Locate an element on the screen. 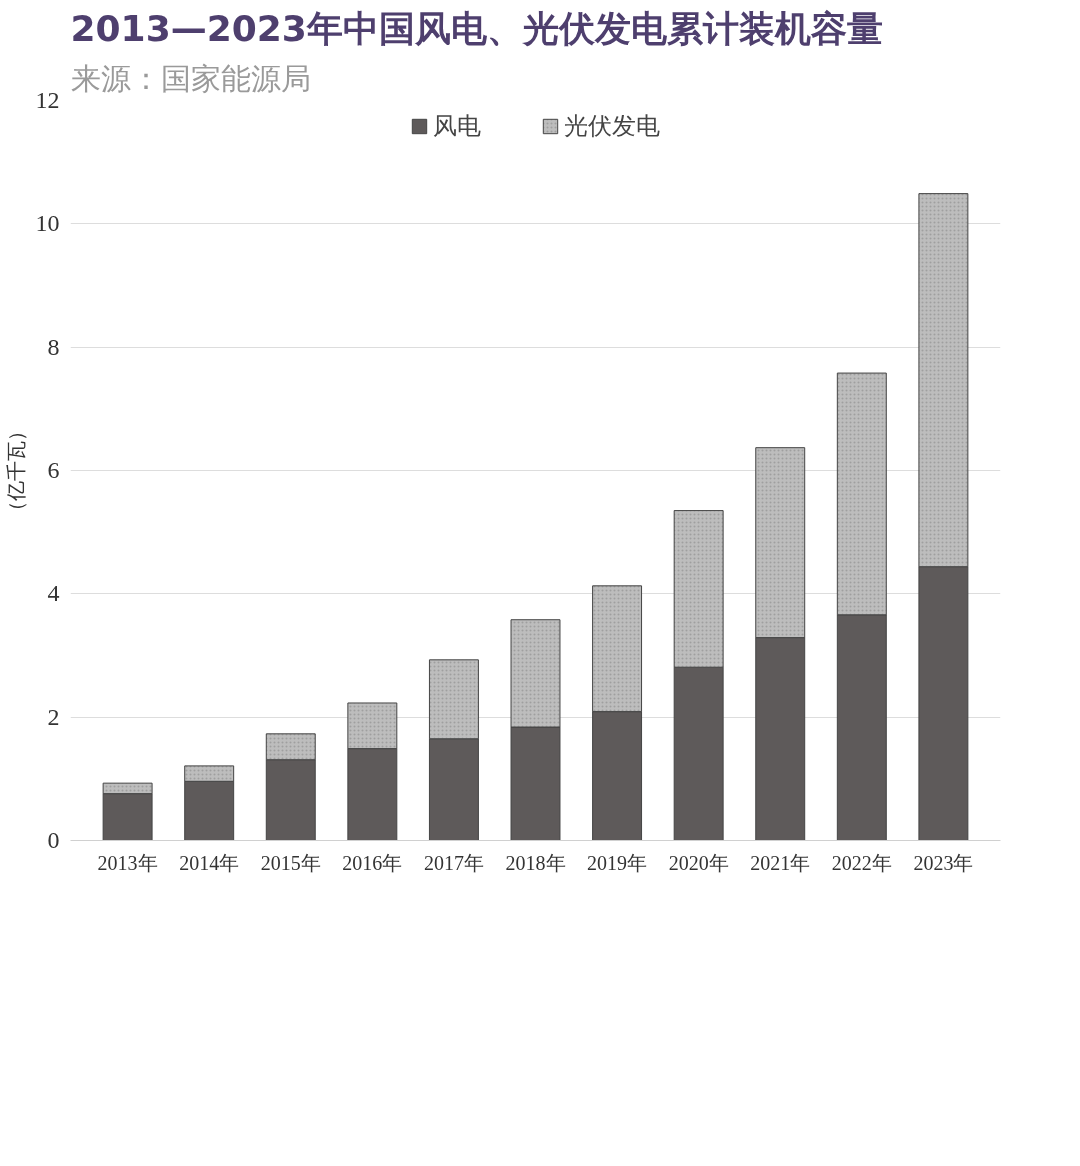 This screenshot has width=1080, height=1166. legend-label: 风电 is located at coordinates (457, 126).